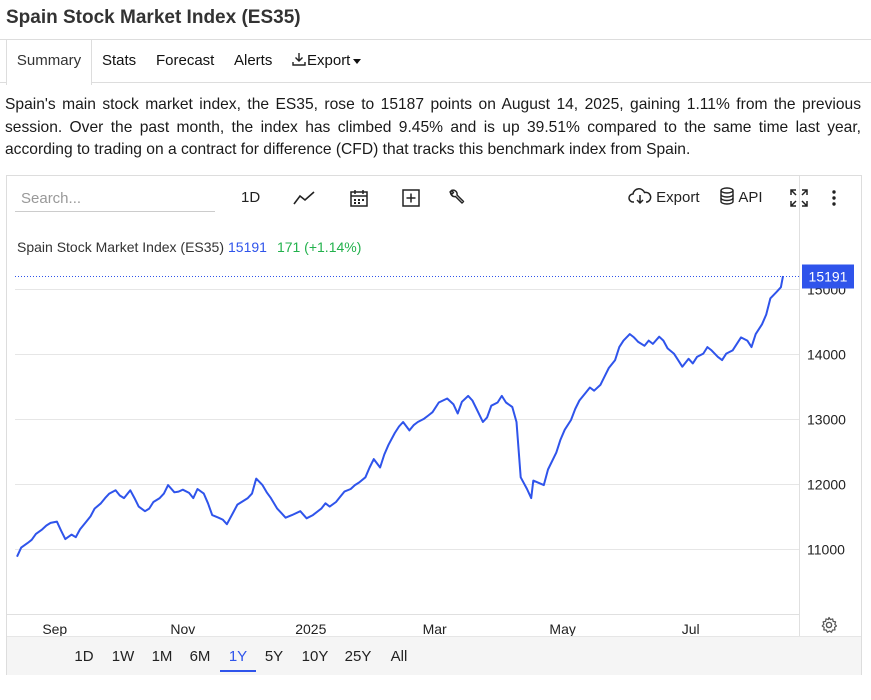 The width and height of the screenshot is (871, 700). Describe the element at coordinates (826, 355) in the screenshot. I see `y-tick-label: 14000` at that location.